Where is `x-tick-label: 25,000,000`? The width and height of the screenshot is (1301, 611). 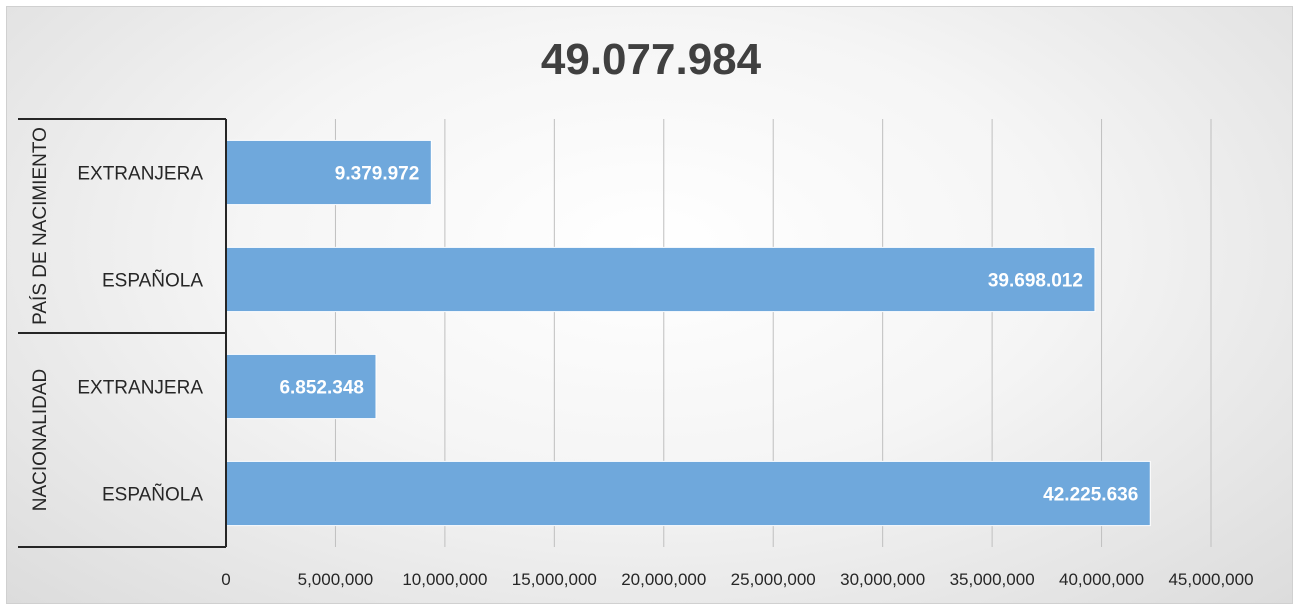 x-tick-label: 25,000,000 is located at coordinates (773, 579).